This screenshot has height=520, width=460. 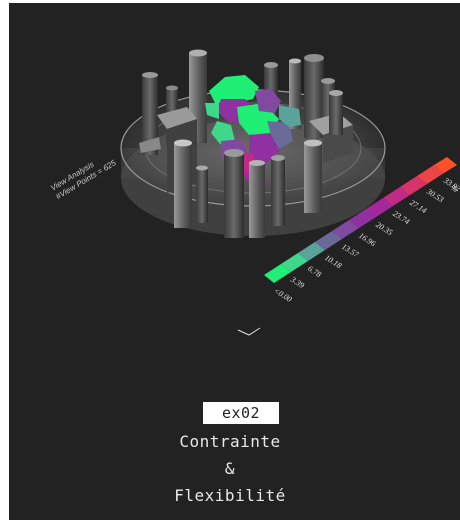 What do you see at coordinates (230, 468) in the screenshot?
I see `project-title-line2: &` at bounding box center [230, 468].